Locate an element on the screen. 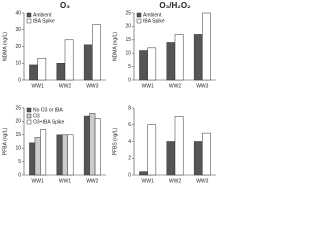 This screenshot has width=320, height=240. legend-label: No O3 or tBA is located at coordinates (48, 110).